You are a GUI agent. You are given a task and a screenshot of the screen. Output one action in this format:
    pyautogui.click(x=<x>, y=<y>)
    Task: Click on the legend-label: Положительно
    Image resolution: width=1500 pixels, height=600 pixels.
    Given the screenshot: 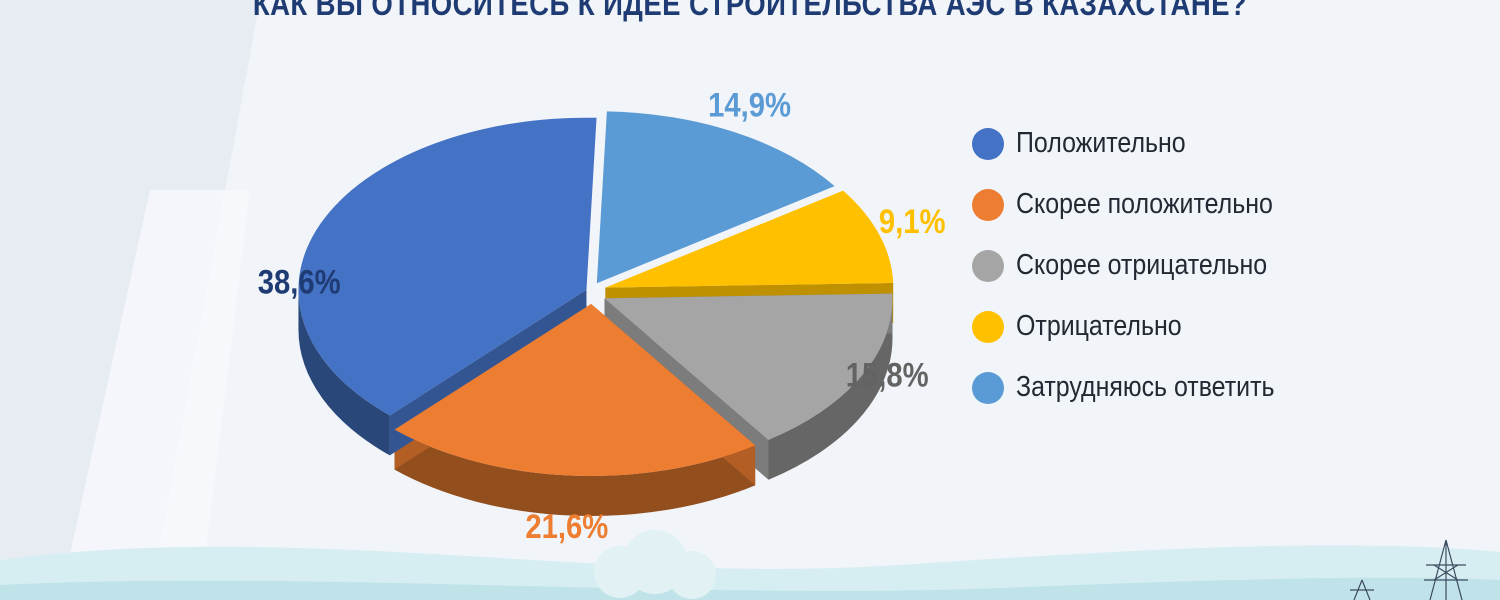 What is the action you would take?
    pyautogui.click(x=1101, y=143)
    